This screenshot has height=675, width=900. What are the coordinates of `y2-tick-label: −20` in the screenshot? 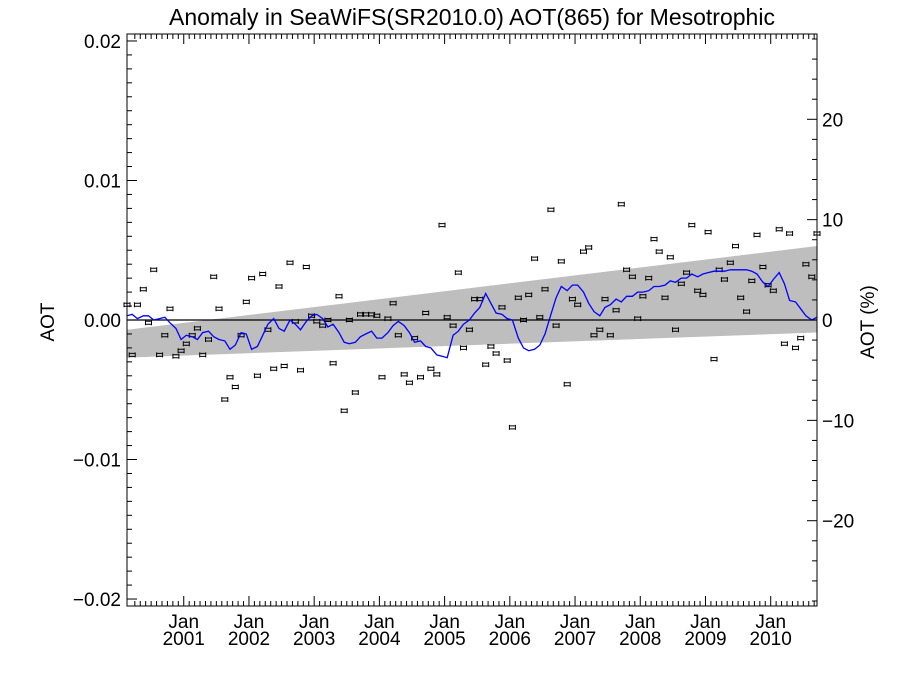 It's located at (838, 522).